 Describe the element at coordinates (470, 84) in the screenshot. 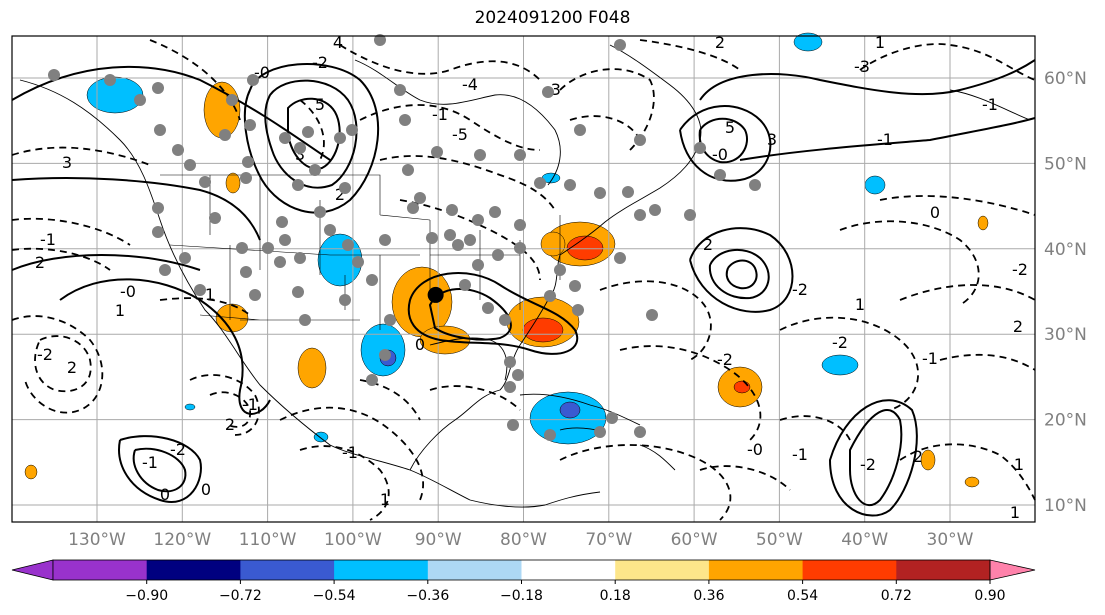

I see `contour-label: -4` at that location.